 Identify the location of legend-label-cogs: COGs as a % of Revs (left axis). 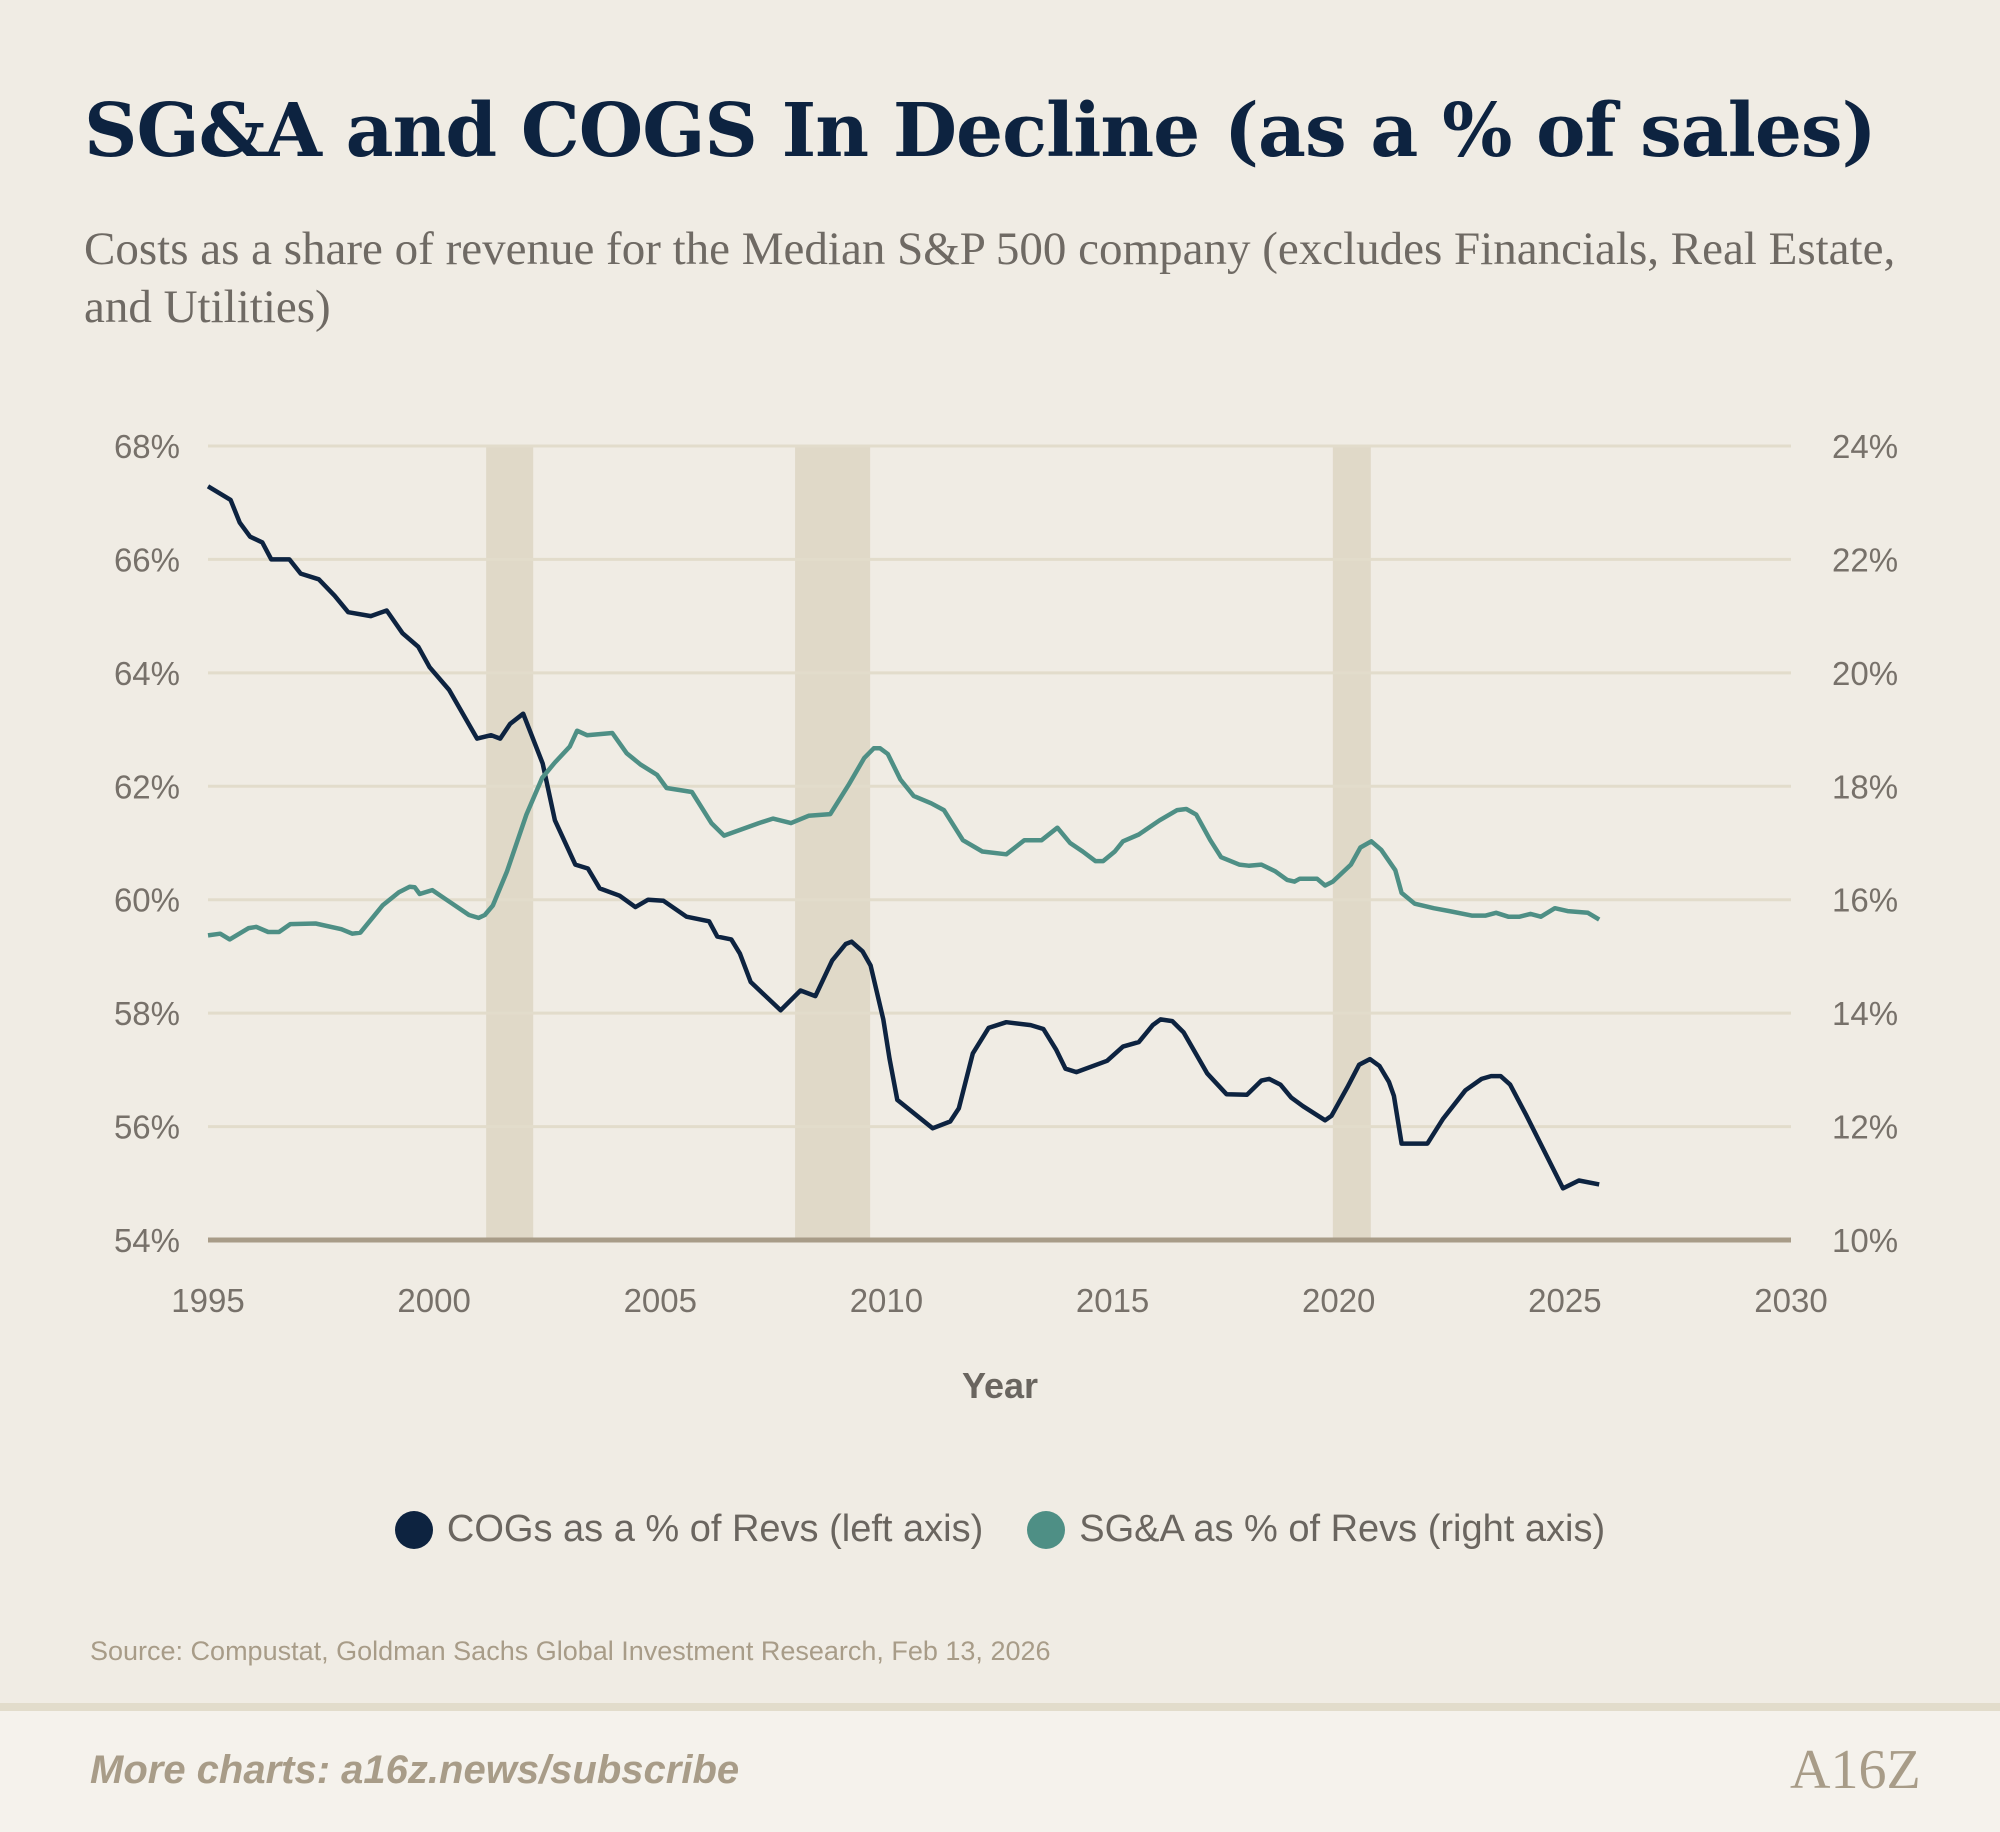
(715, 1529).